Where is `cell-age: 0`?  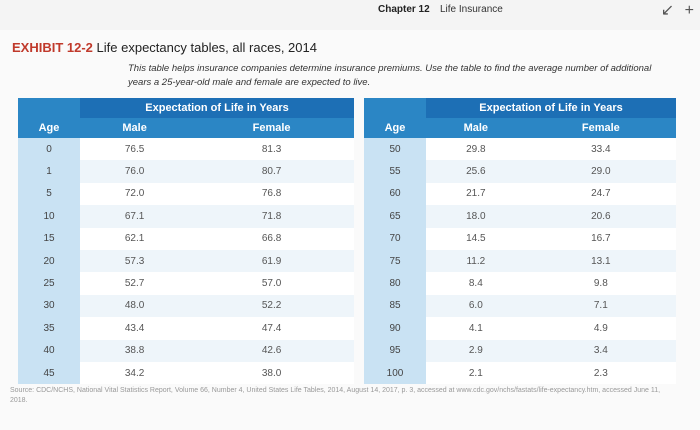 cell-age: 0 is located at coordinates (49, 149).